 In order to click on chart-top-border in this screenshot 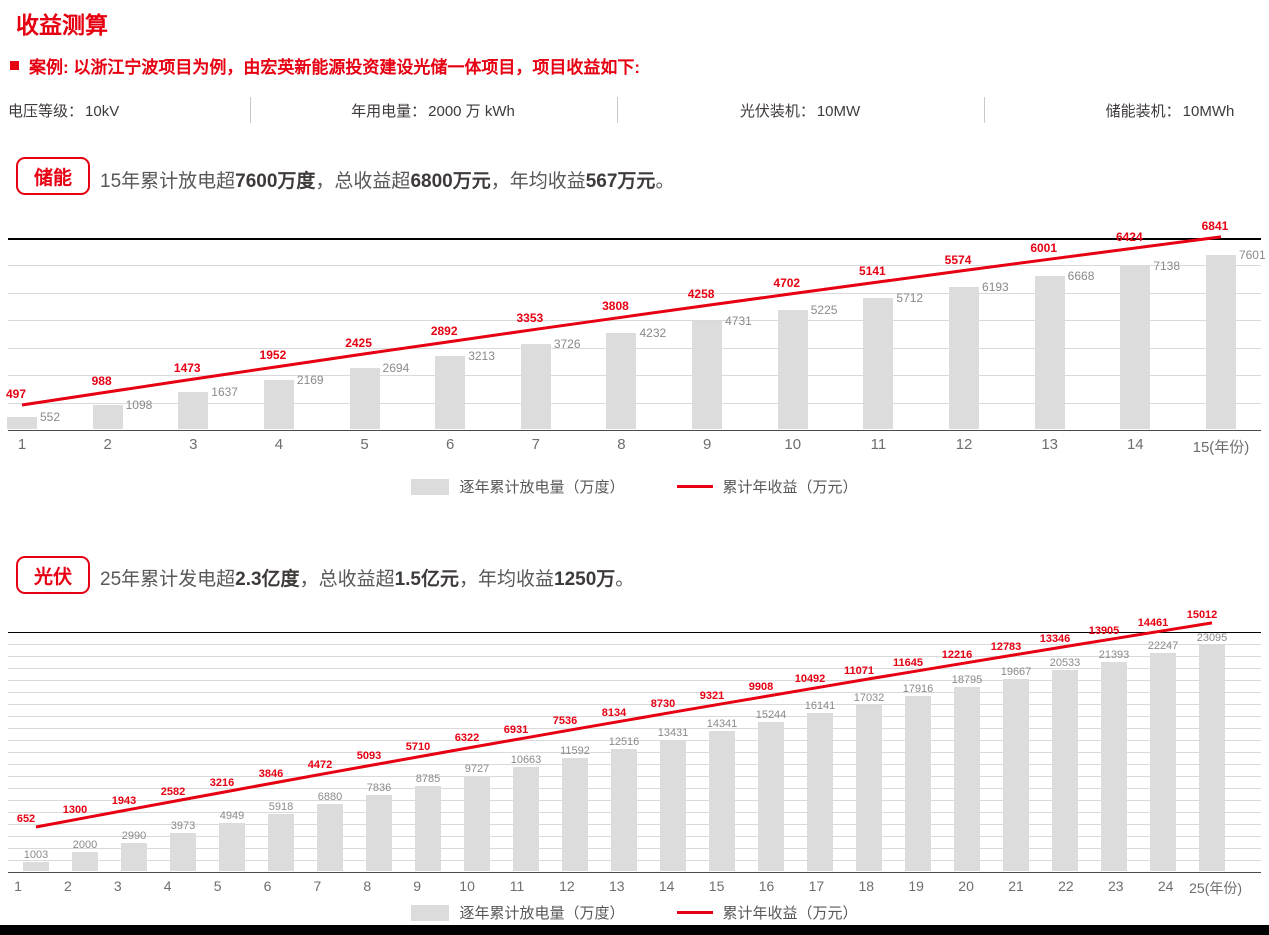, I will do `click(634, 632)`.